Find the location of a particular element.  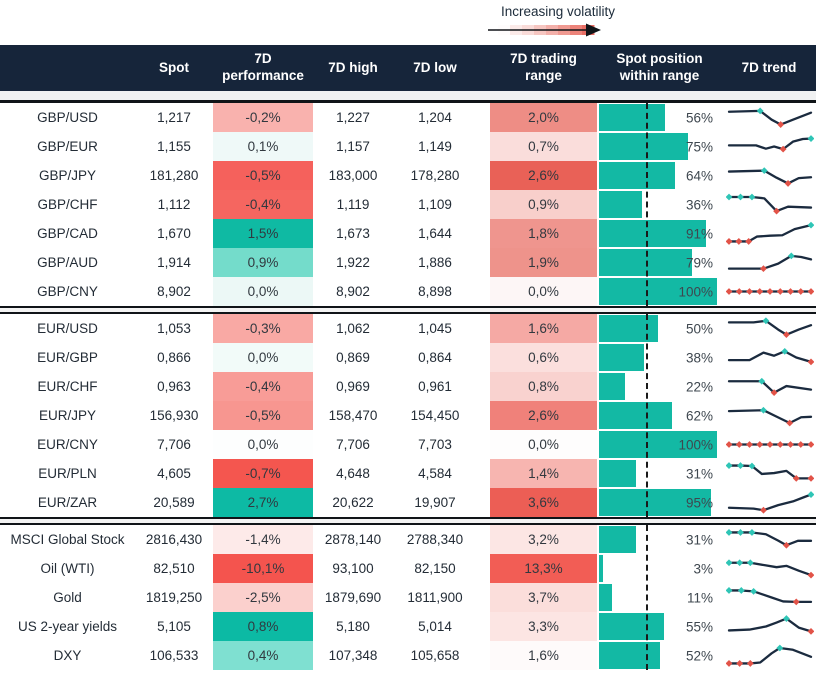

position-percentage: 64% is located at coordinates (699, 175).